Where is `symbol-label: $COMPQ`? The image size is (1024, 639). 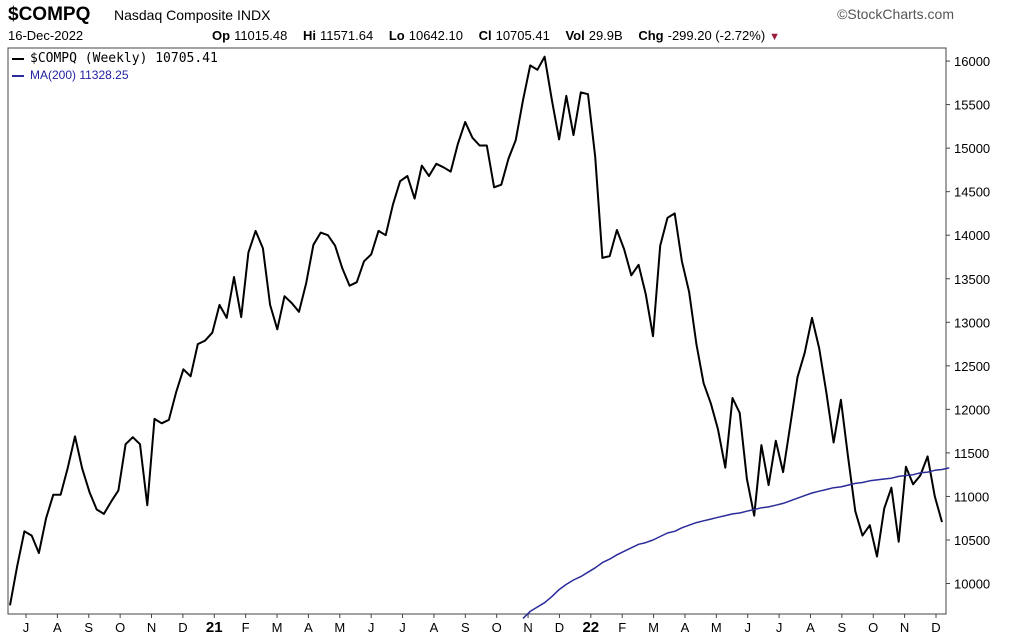
symbol-label: $COMPQ is located at coordinates (49, 14).